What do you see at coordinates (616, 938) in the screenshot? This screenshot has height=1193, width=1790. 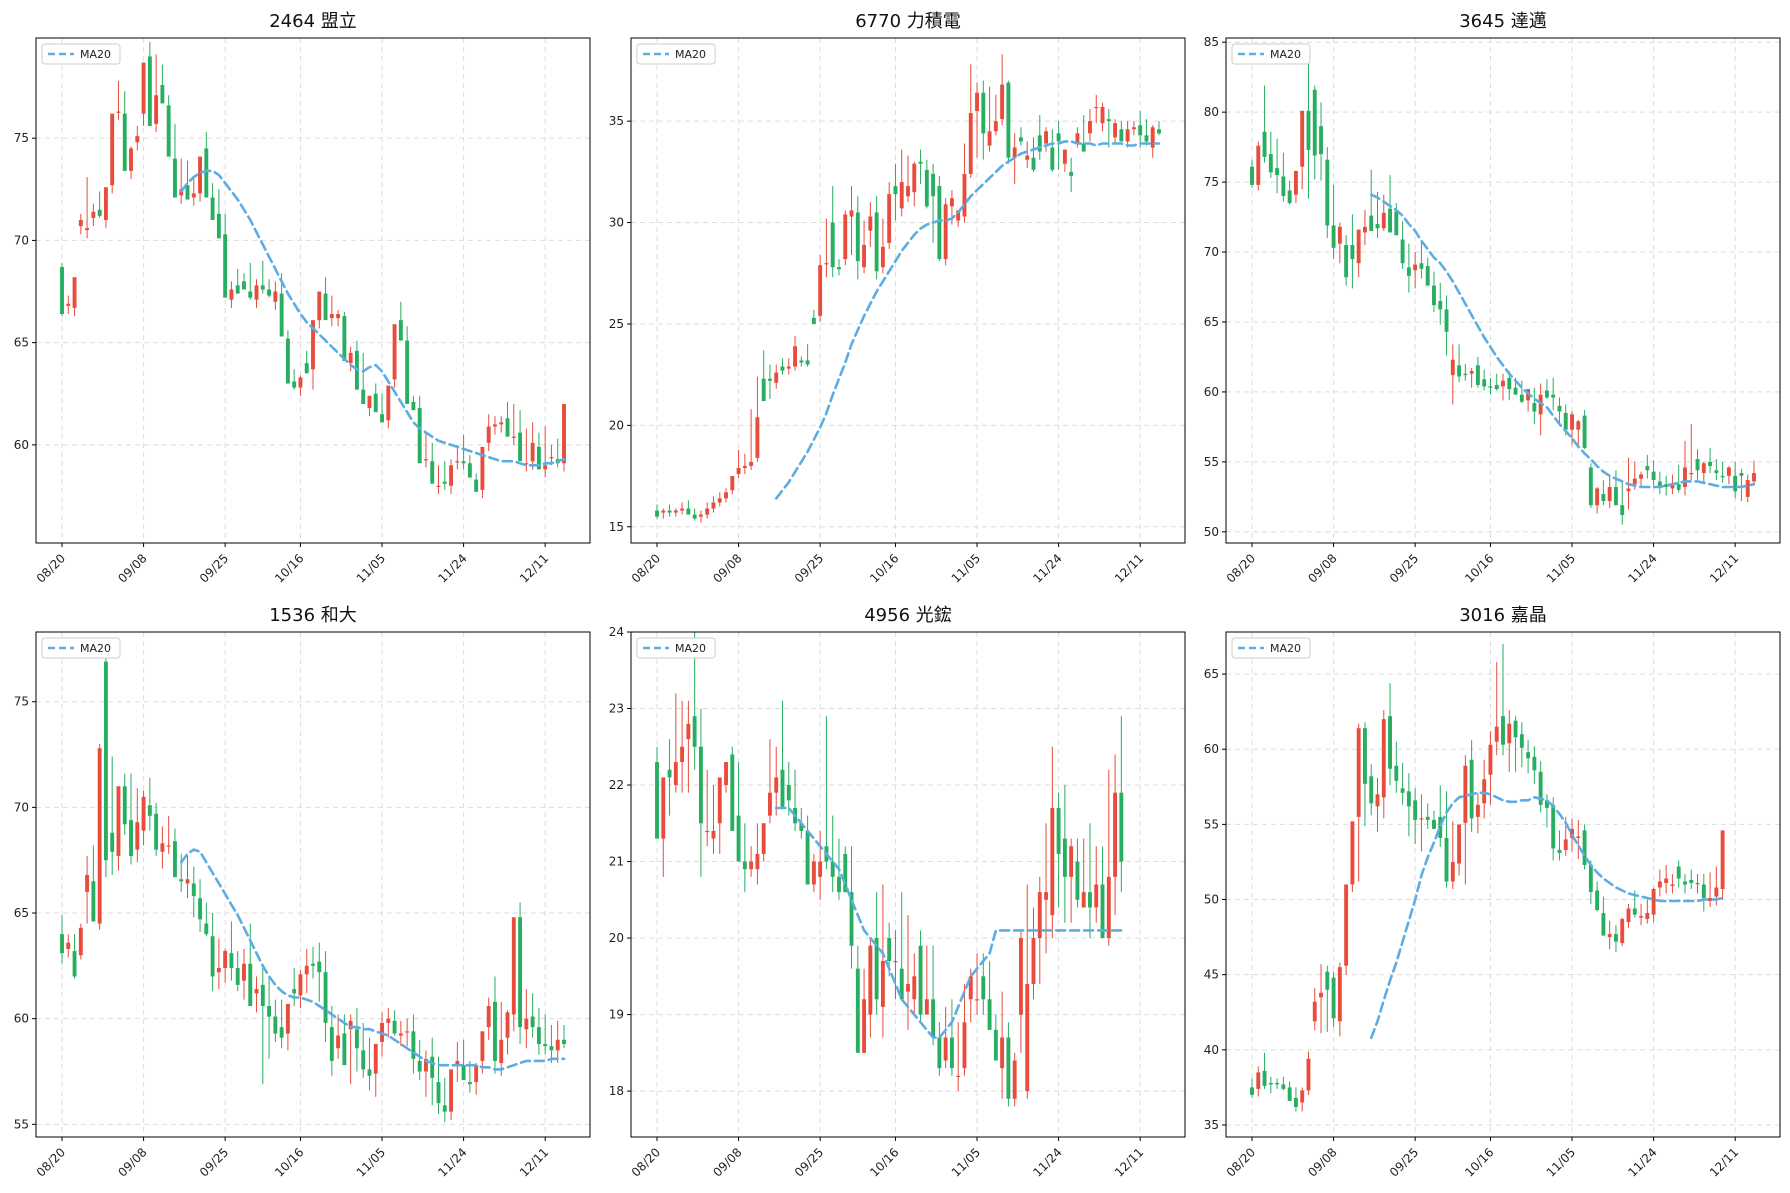 I see `y-tick-label: 20` at bounding box center [616, 938].